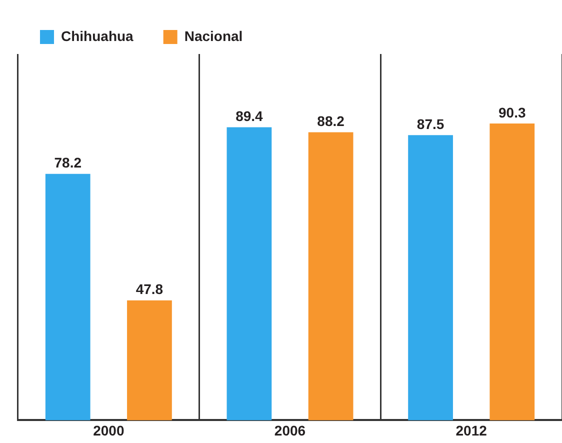 This screenshot has width=562, height=443. Describe the element at coordinates (331, 121) in the screenshot. I see `data-label: 88.2` at that location.